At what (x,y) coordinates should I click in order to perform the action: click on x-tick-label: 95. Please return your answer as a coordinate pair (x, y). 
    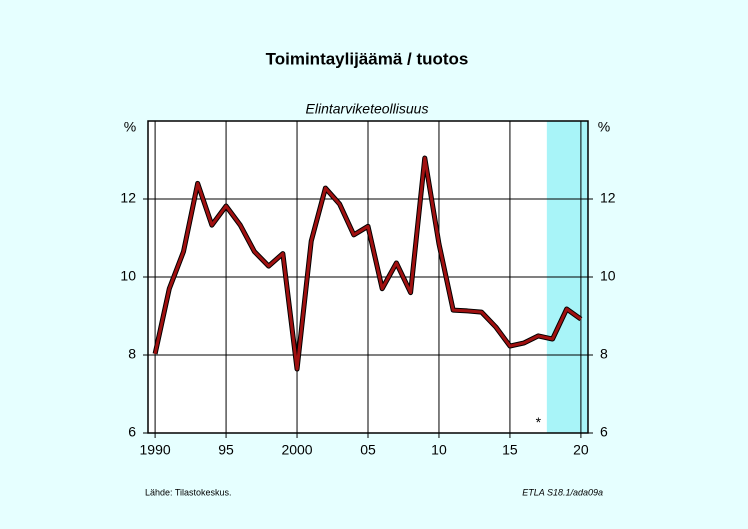
    Looking at the image, I should click on (226, 450).